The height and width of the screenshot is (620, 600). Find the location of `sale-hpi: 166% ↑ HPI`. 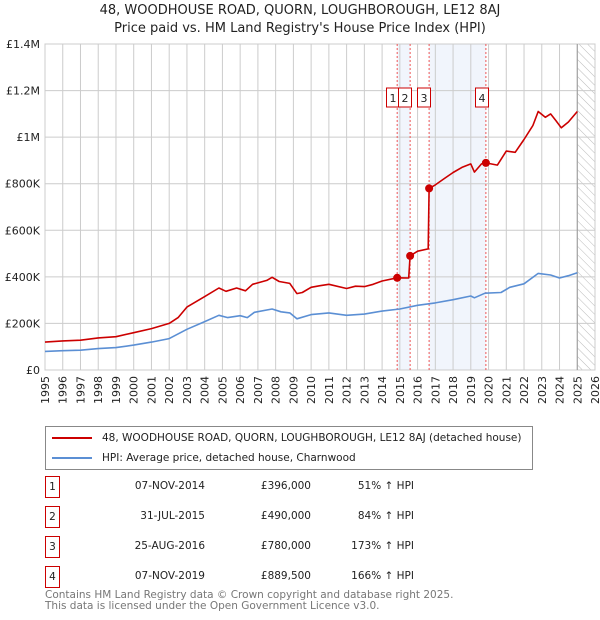

sale-hpi: 166% ↑ HPI is located at coordinates (382, 576).